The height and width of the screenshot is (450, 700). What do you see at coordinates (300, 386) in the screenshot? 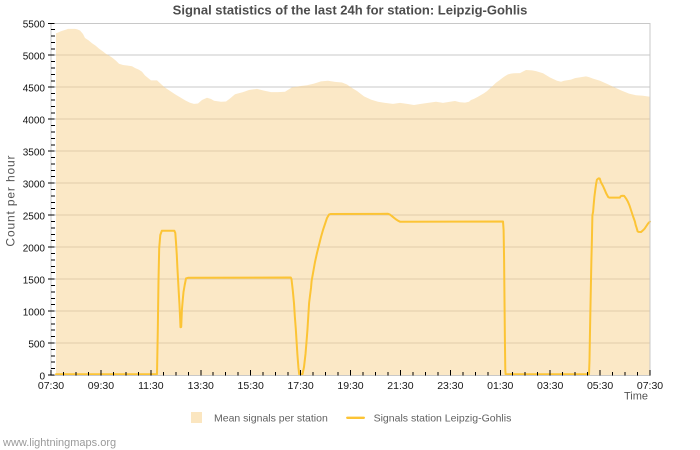
I see `svg-text: 17:30` at bounding box center [300, 386].